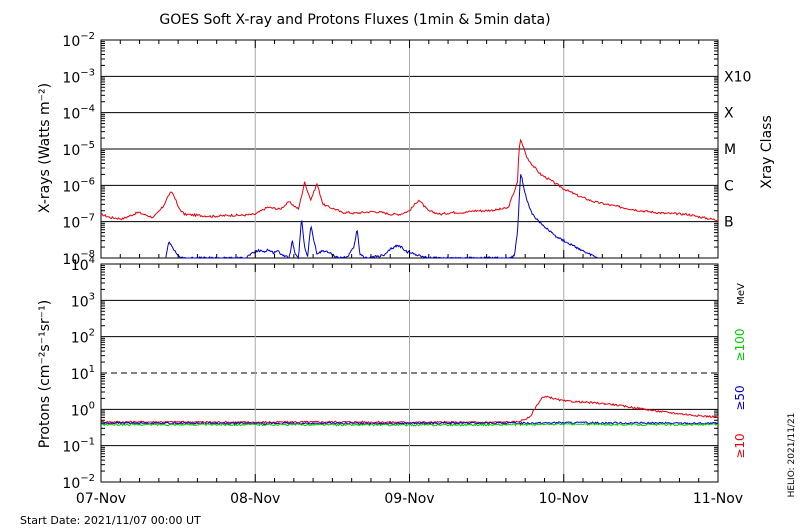 The width and height of the screenshot is (800, 530). I want to click on xray-ytick-label: 10⁻², so click(78, 40).